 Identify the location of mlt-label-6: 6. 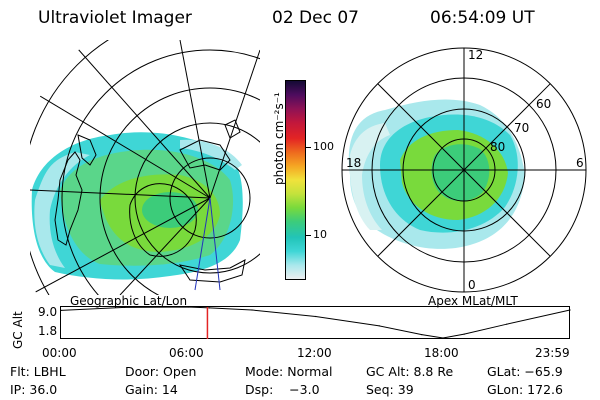
(580, 163).